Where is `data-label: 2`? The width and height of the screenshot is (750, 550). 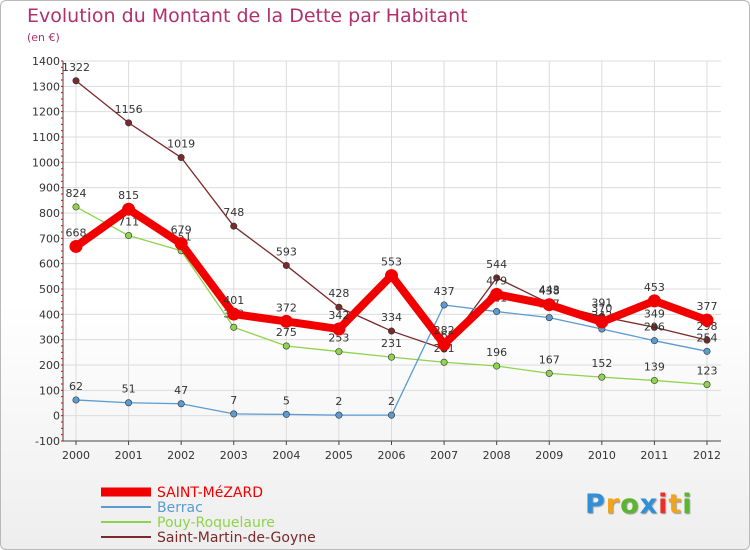
data-label: 2 is located at coordinates (338, 401).